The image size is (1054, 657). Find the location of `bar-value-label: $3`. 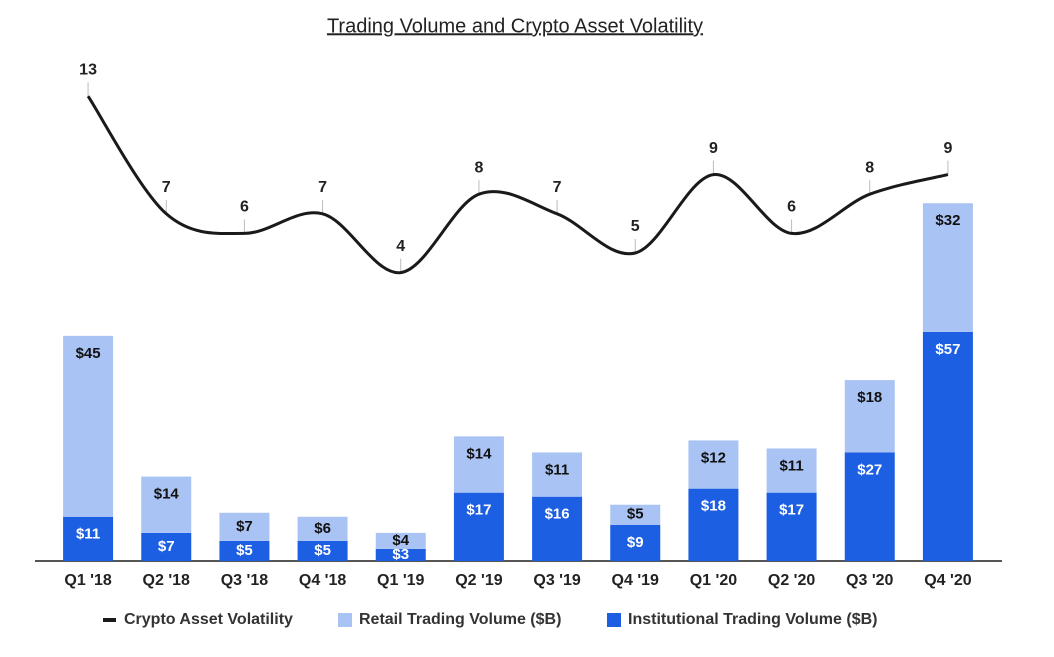

bar-value-label: $3 is located at coordinates (400, 554).